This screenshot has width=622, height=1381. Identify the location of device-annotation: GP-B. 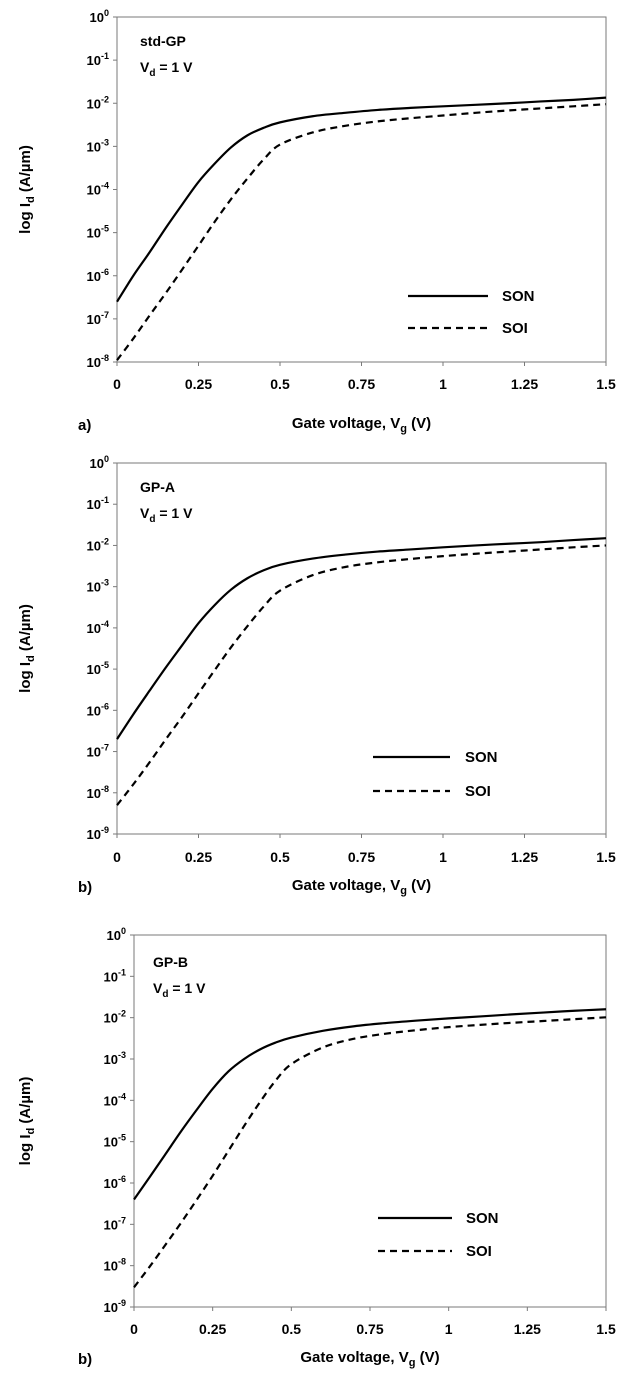
(170, 962).